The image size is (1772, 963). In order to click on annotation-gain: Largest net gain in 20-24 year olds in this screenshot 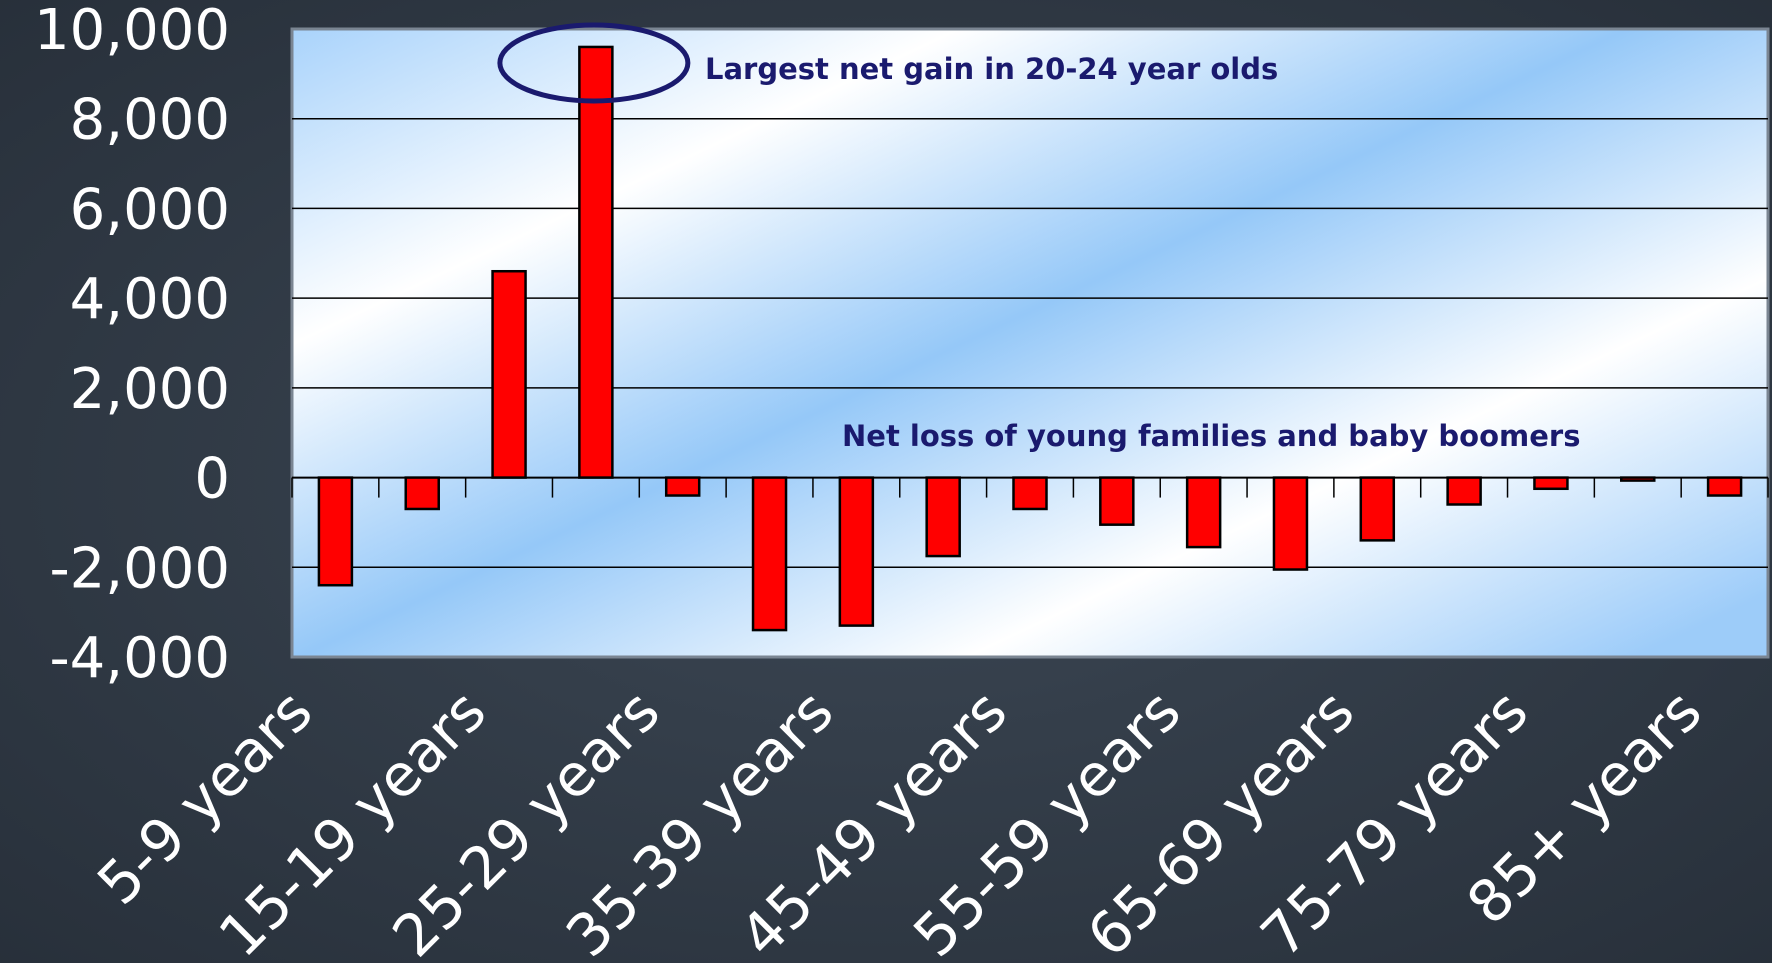, I will do `click(991, 69)`.